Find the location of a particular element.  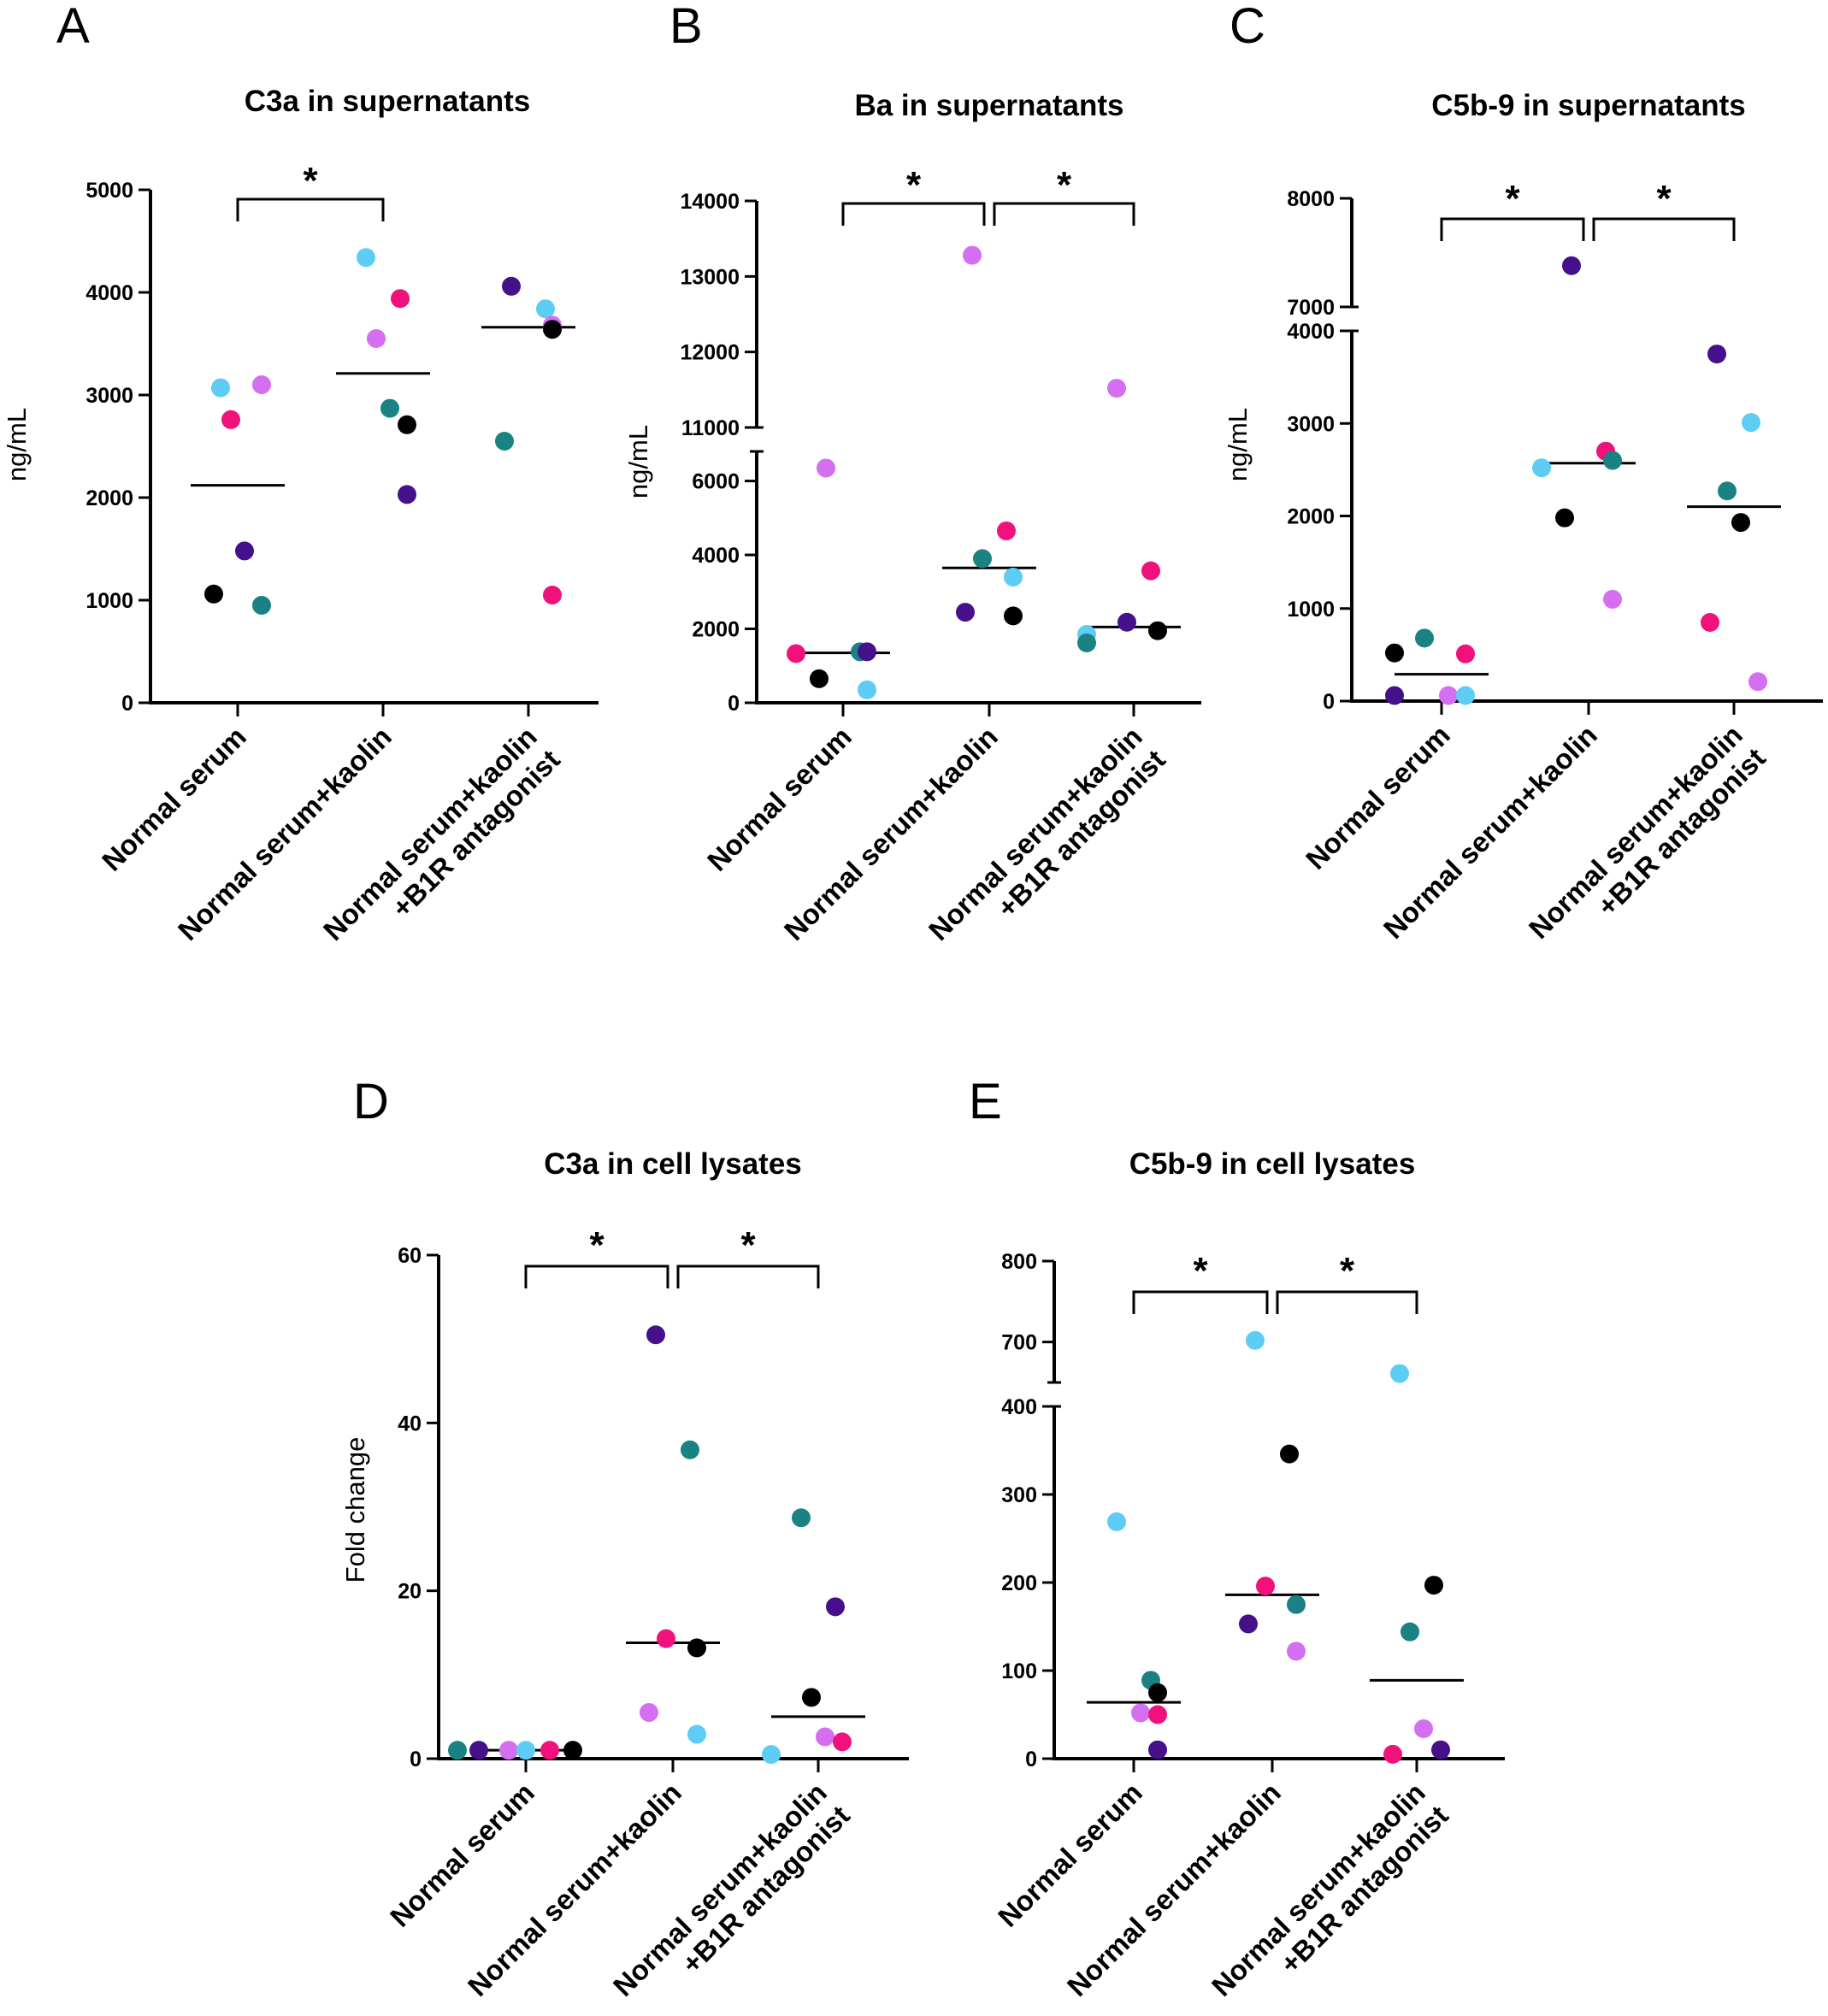

y-tick-label: 700 is located at coordinates (1019, 1343).